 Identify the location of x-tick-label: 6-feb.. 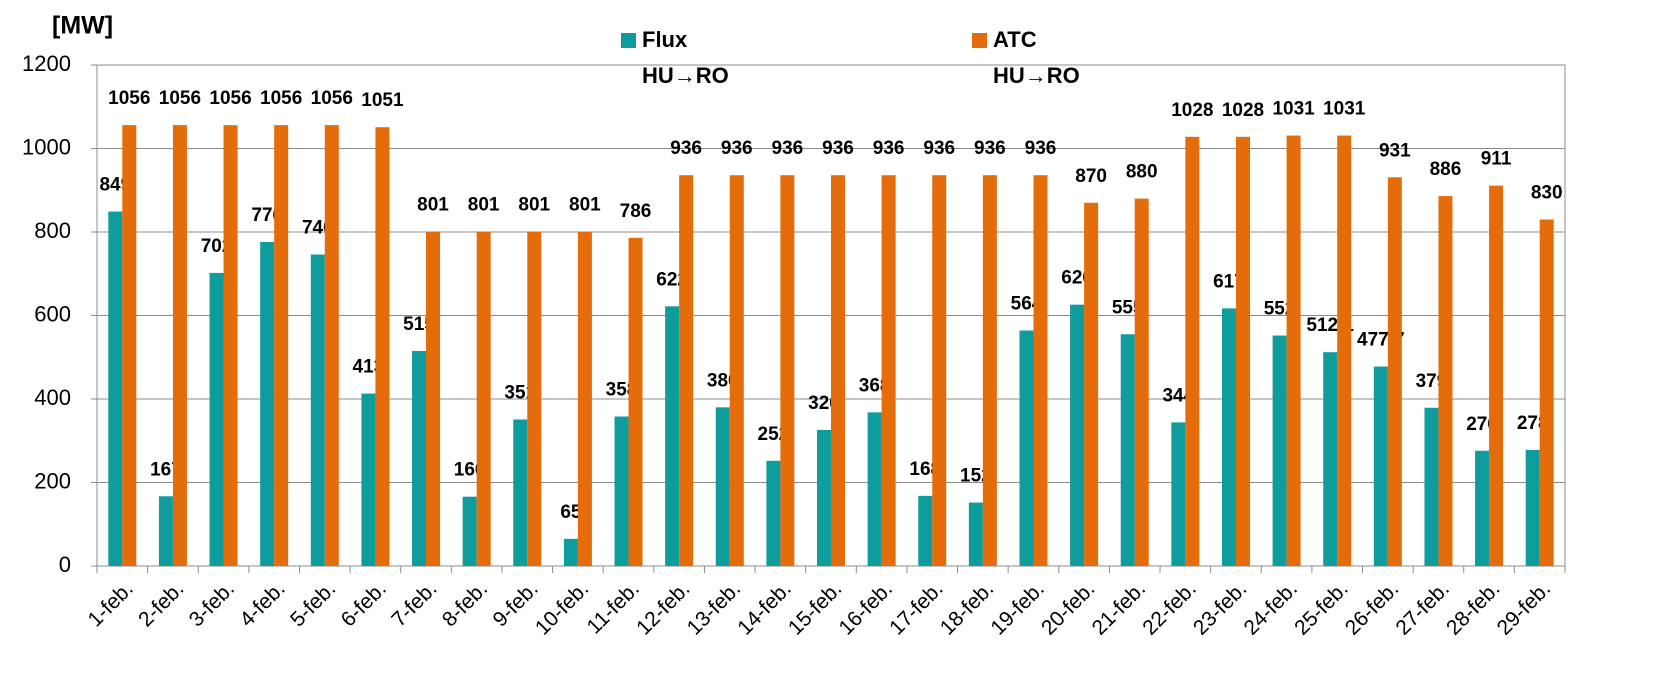
(364, 604).